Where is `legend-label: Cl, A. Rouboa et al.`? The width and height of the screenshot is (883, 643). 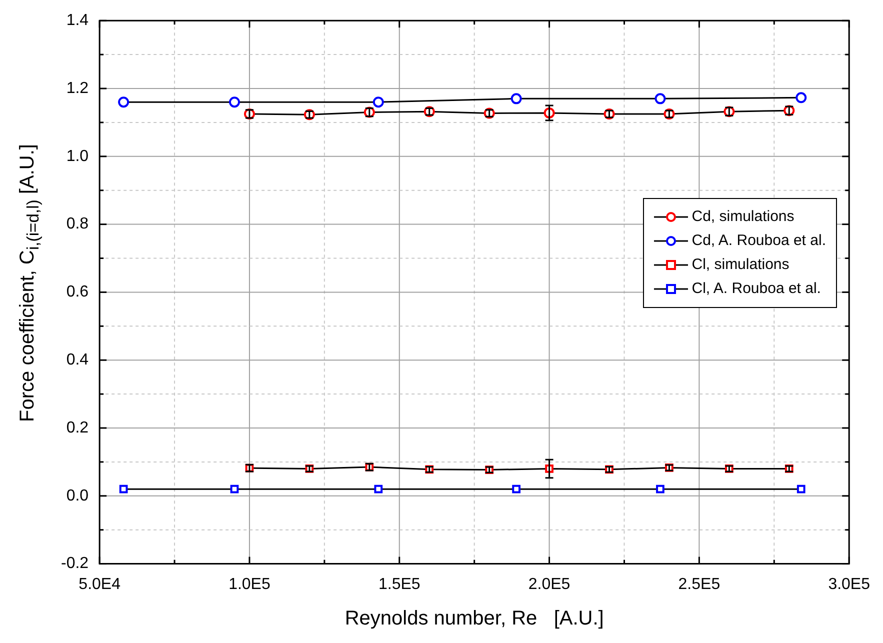 legend-label: Cl, A. Rouboa et al. is located at coordinates (756, 289).